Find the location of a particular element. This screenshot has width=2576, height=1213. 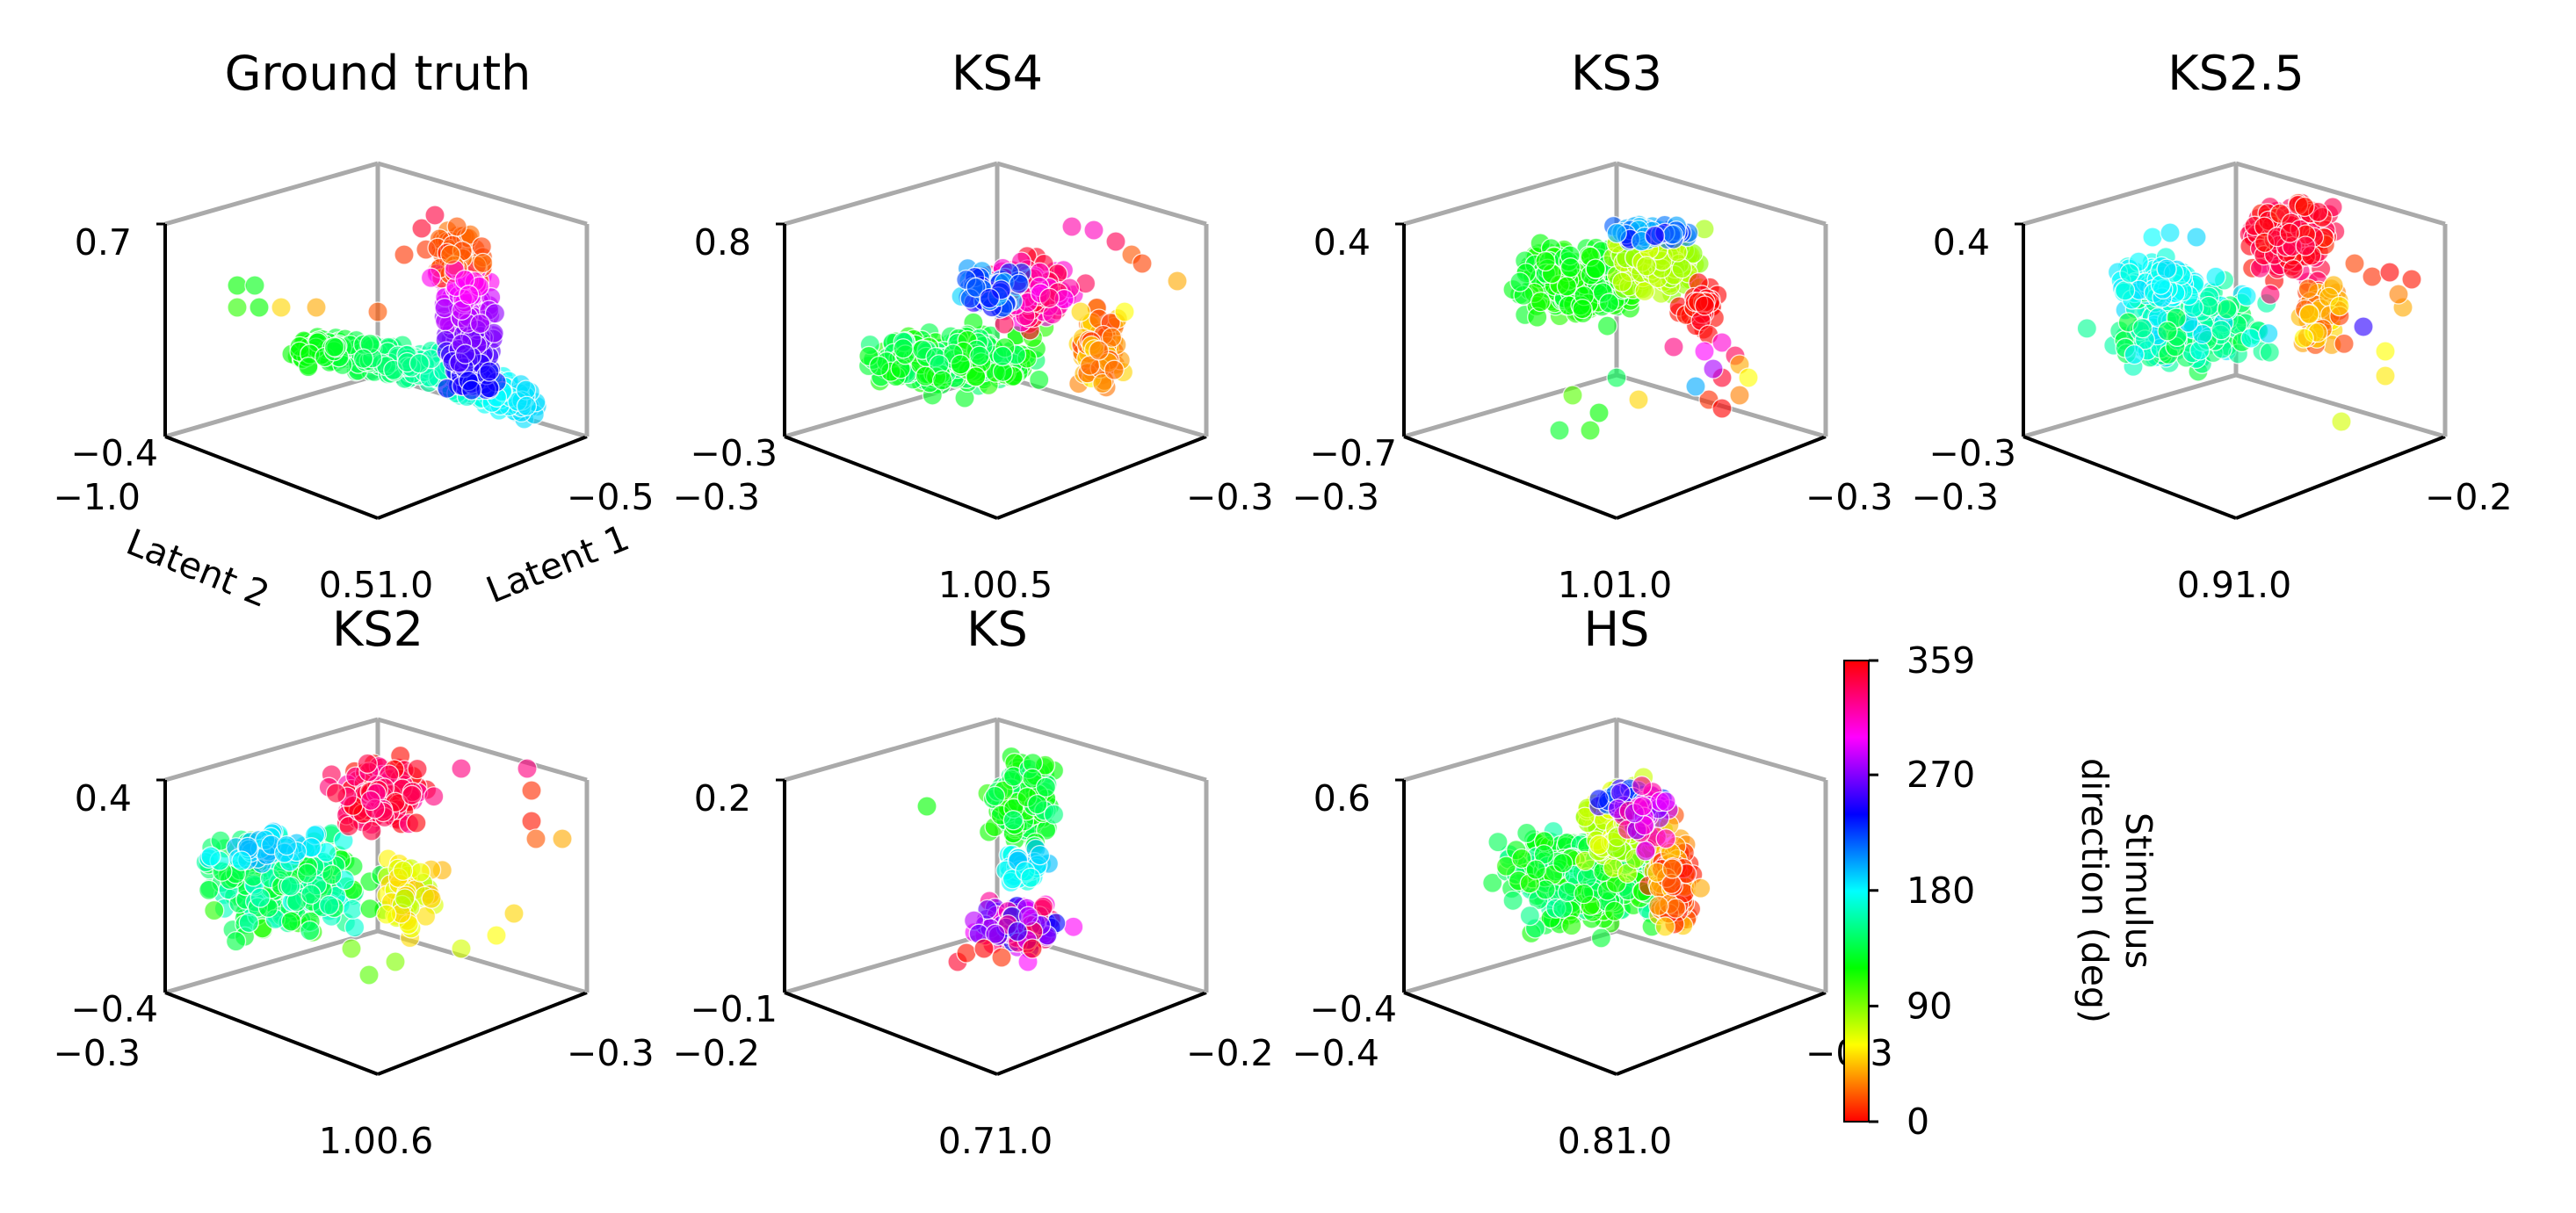

panel-6: KS0.2−0.1−0.20.7 1.0−0.2 is located at coordinates (972, 882).